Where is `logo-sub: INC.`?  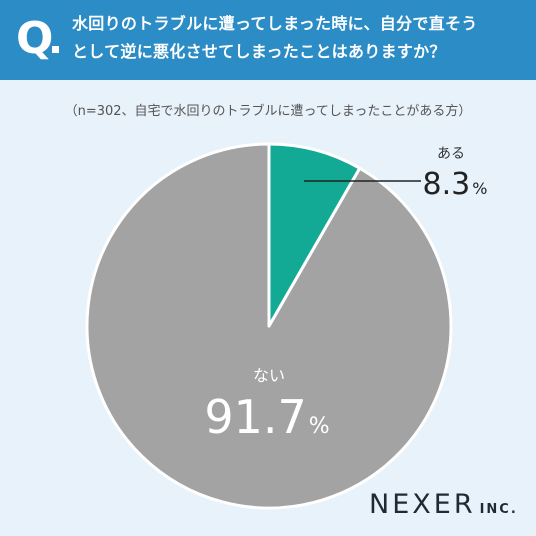
logo-sub: INC. is located at coordinates (498, 509).